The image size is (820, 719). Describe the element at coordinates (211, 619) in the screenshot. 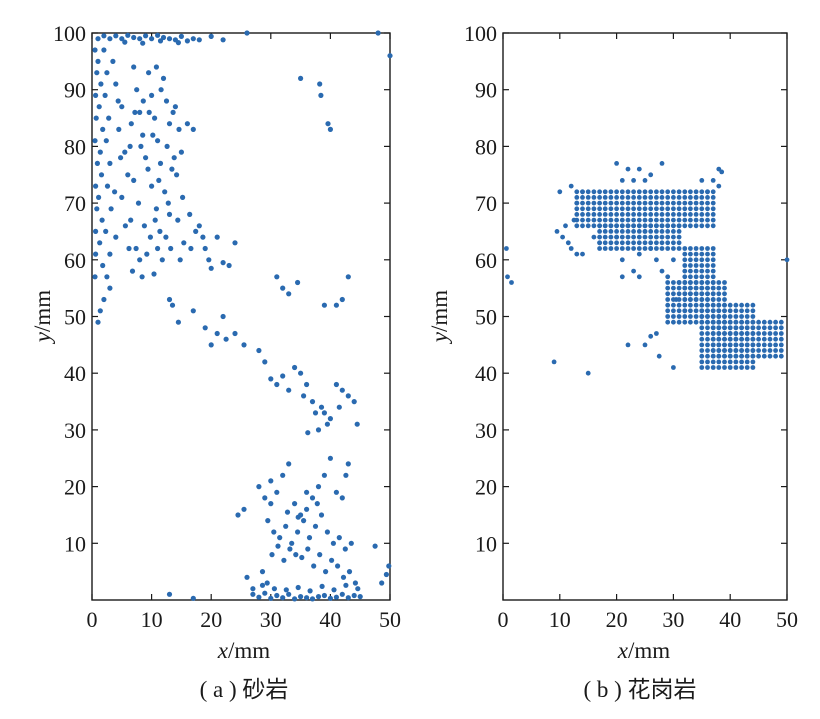

I see `x-tick-label: 20` at that location.